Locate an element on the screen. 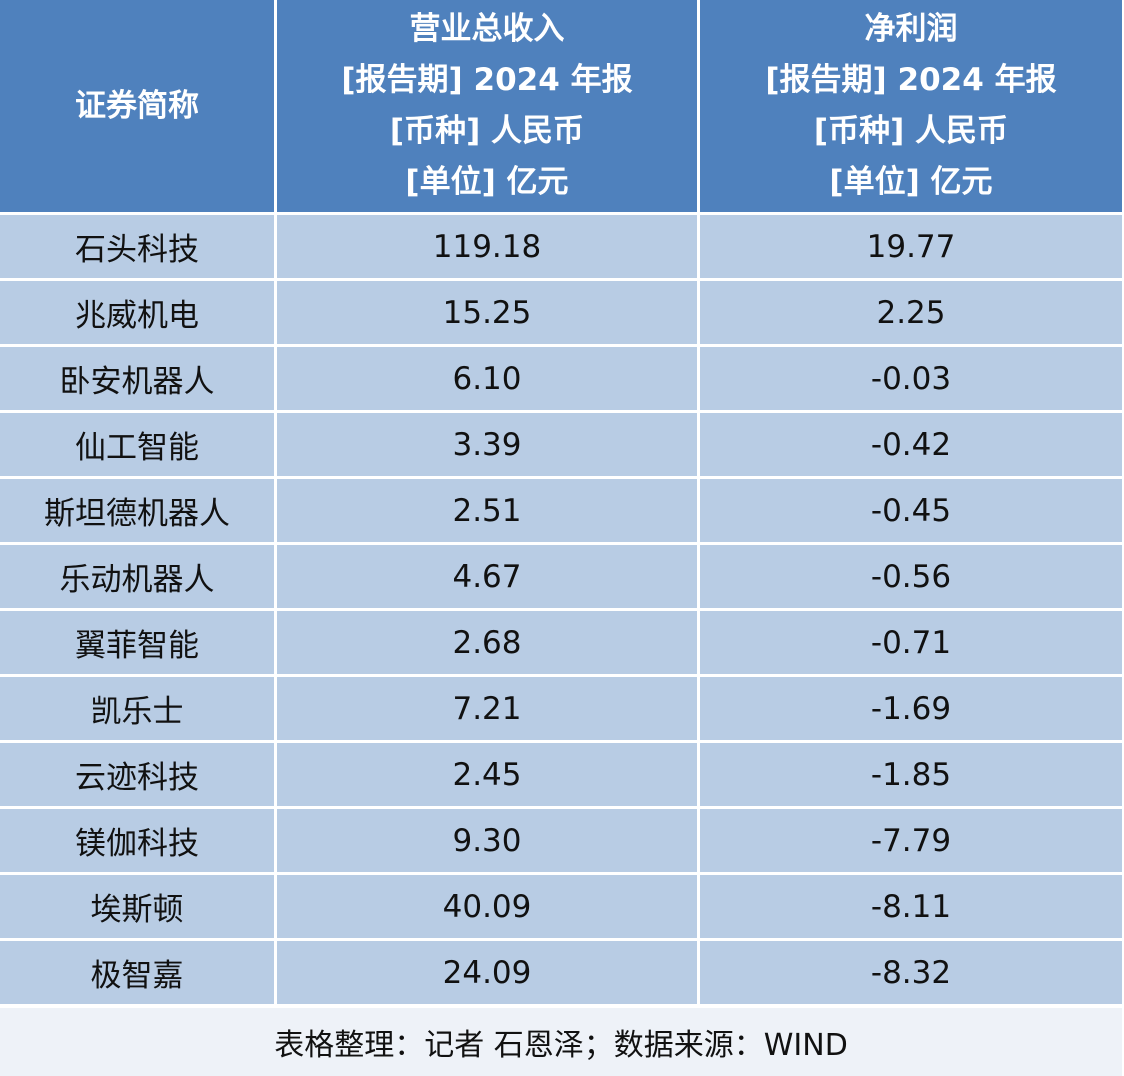 The width and height of the screenshot is (1124, 1076). value-cell: -8.11 is located at coordinates (911, 906).